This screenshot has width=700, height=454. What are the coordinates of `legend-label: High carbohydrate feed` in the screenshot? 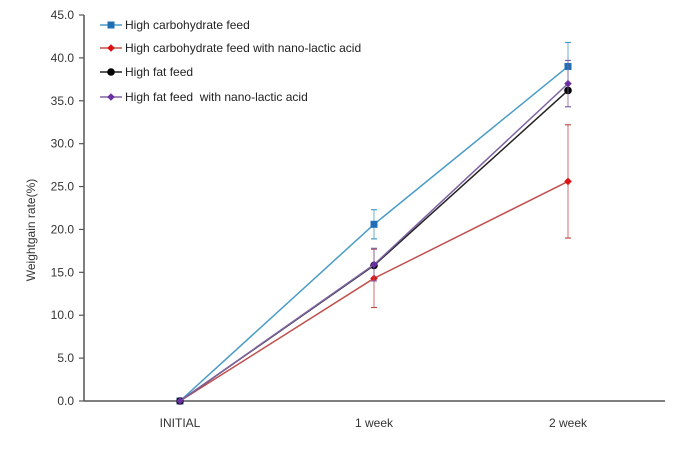 It's located at (187, 25).